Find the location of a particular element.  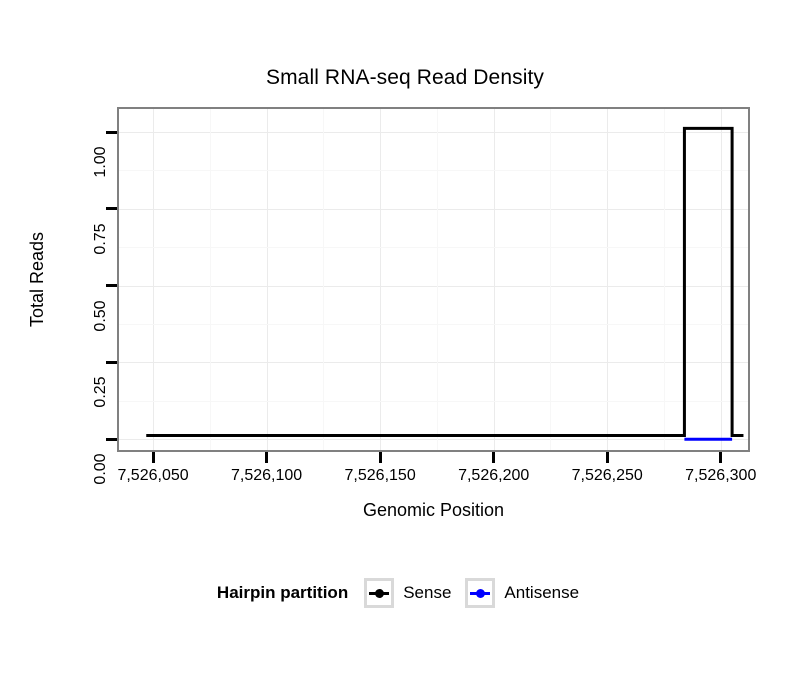

legend-title: Hairpin partition is located at coordinates (282, 592).